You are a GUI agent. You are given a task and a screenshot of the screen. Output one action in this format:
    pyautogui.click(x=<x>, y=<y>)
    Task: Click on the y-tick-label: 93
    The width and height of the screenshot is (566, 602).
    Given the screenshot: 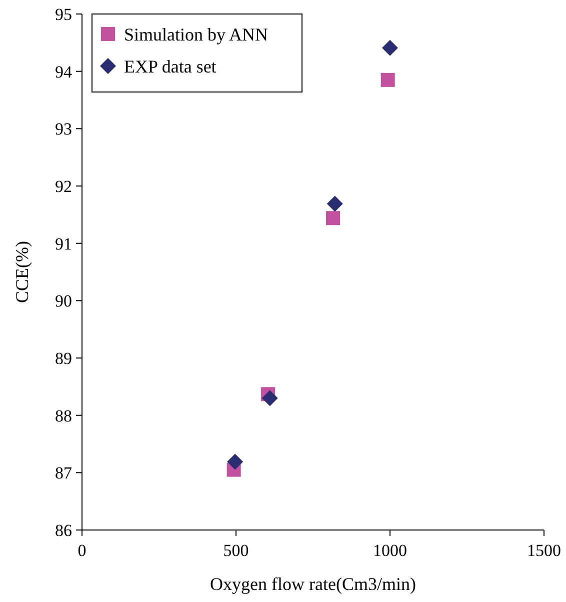 What is the action you would take?
    pyautogui.click(x=63, y=129)
    